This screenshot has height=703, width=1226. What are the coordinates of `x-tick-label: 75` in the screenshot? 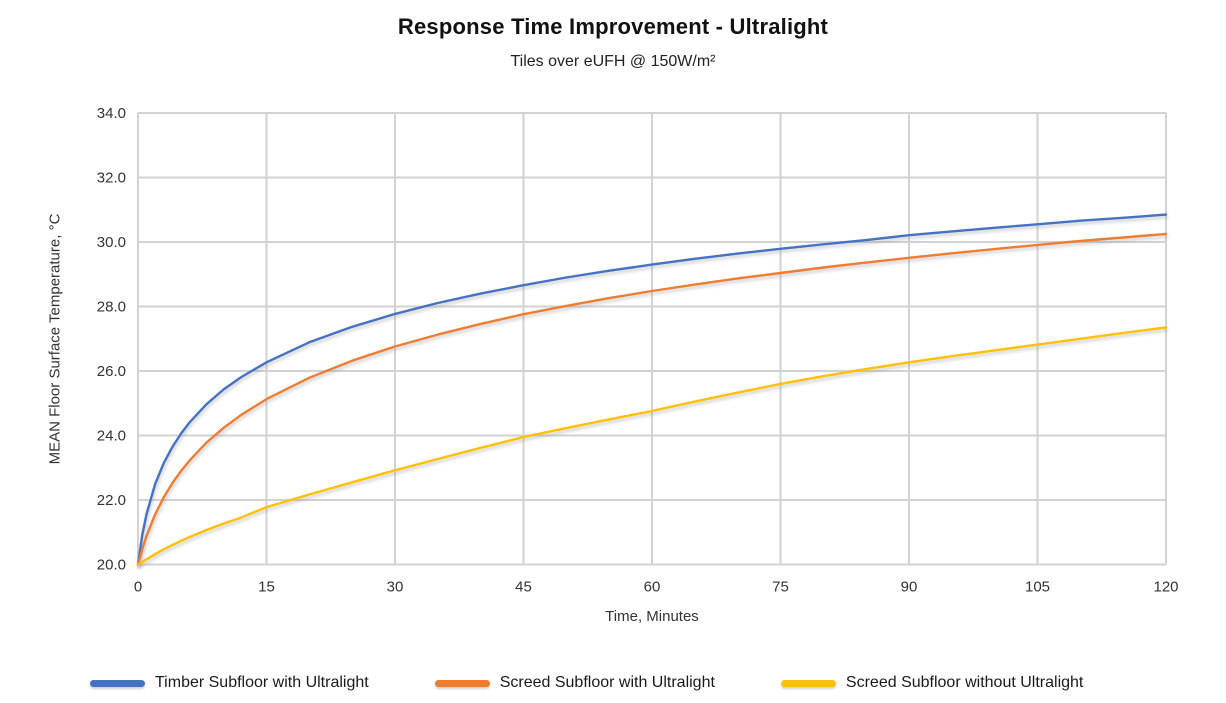 It's located at (780, 587).